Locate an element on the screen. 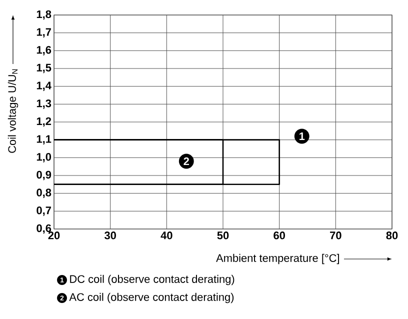 This screenshot has height=319, width=408. y-tick-label: 1,1 is located at coordinates (44, 139).